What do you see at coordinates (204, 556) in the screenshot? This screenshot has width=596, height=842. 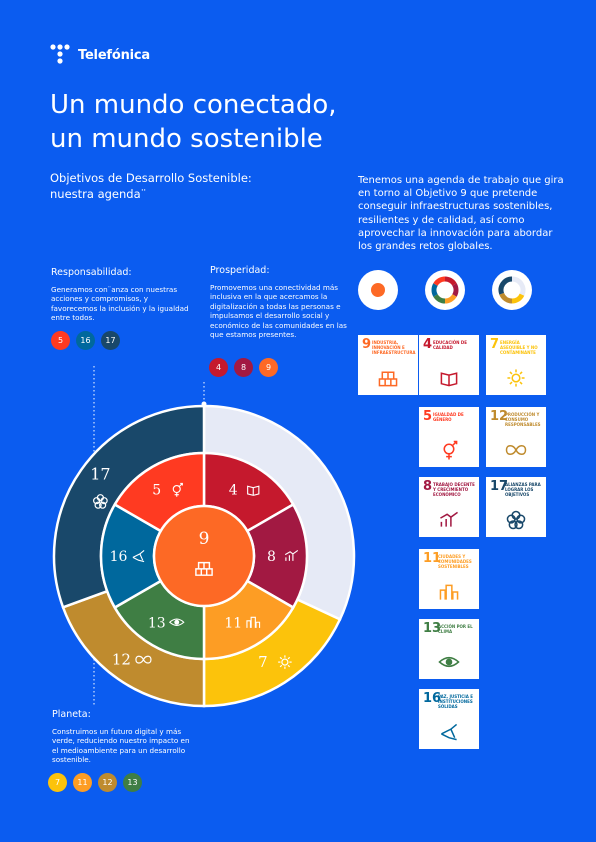 I see `wheel-center` at bounding box center [204, 556].